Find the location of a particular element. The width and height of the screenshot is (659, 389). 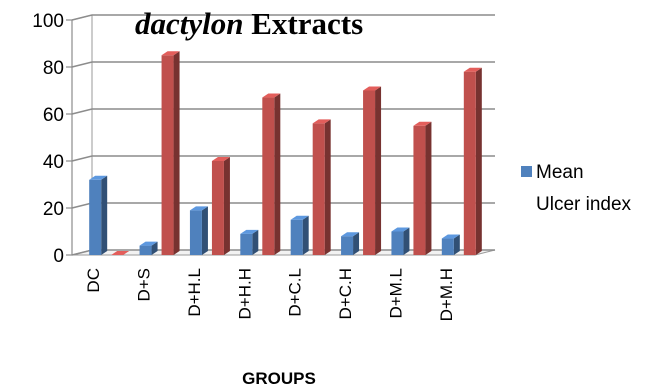

bar-2-D+H.H is located at coordinates (271, 174).